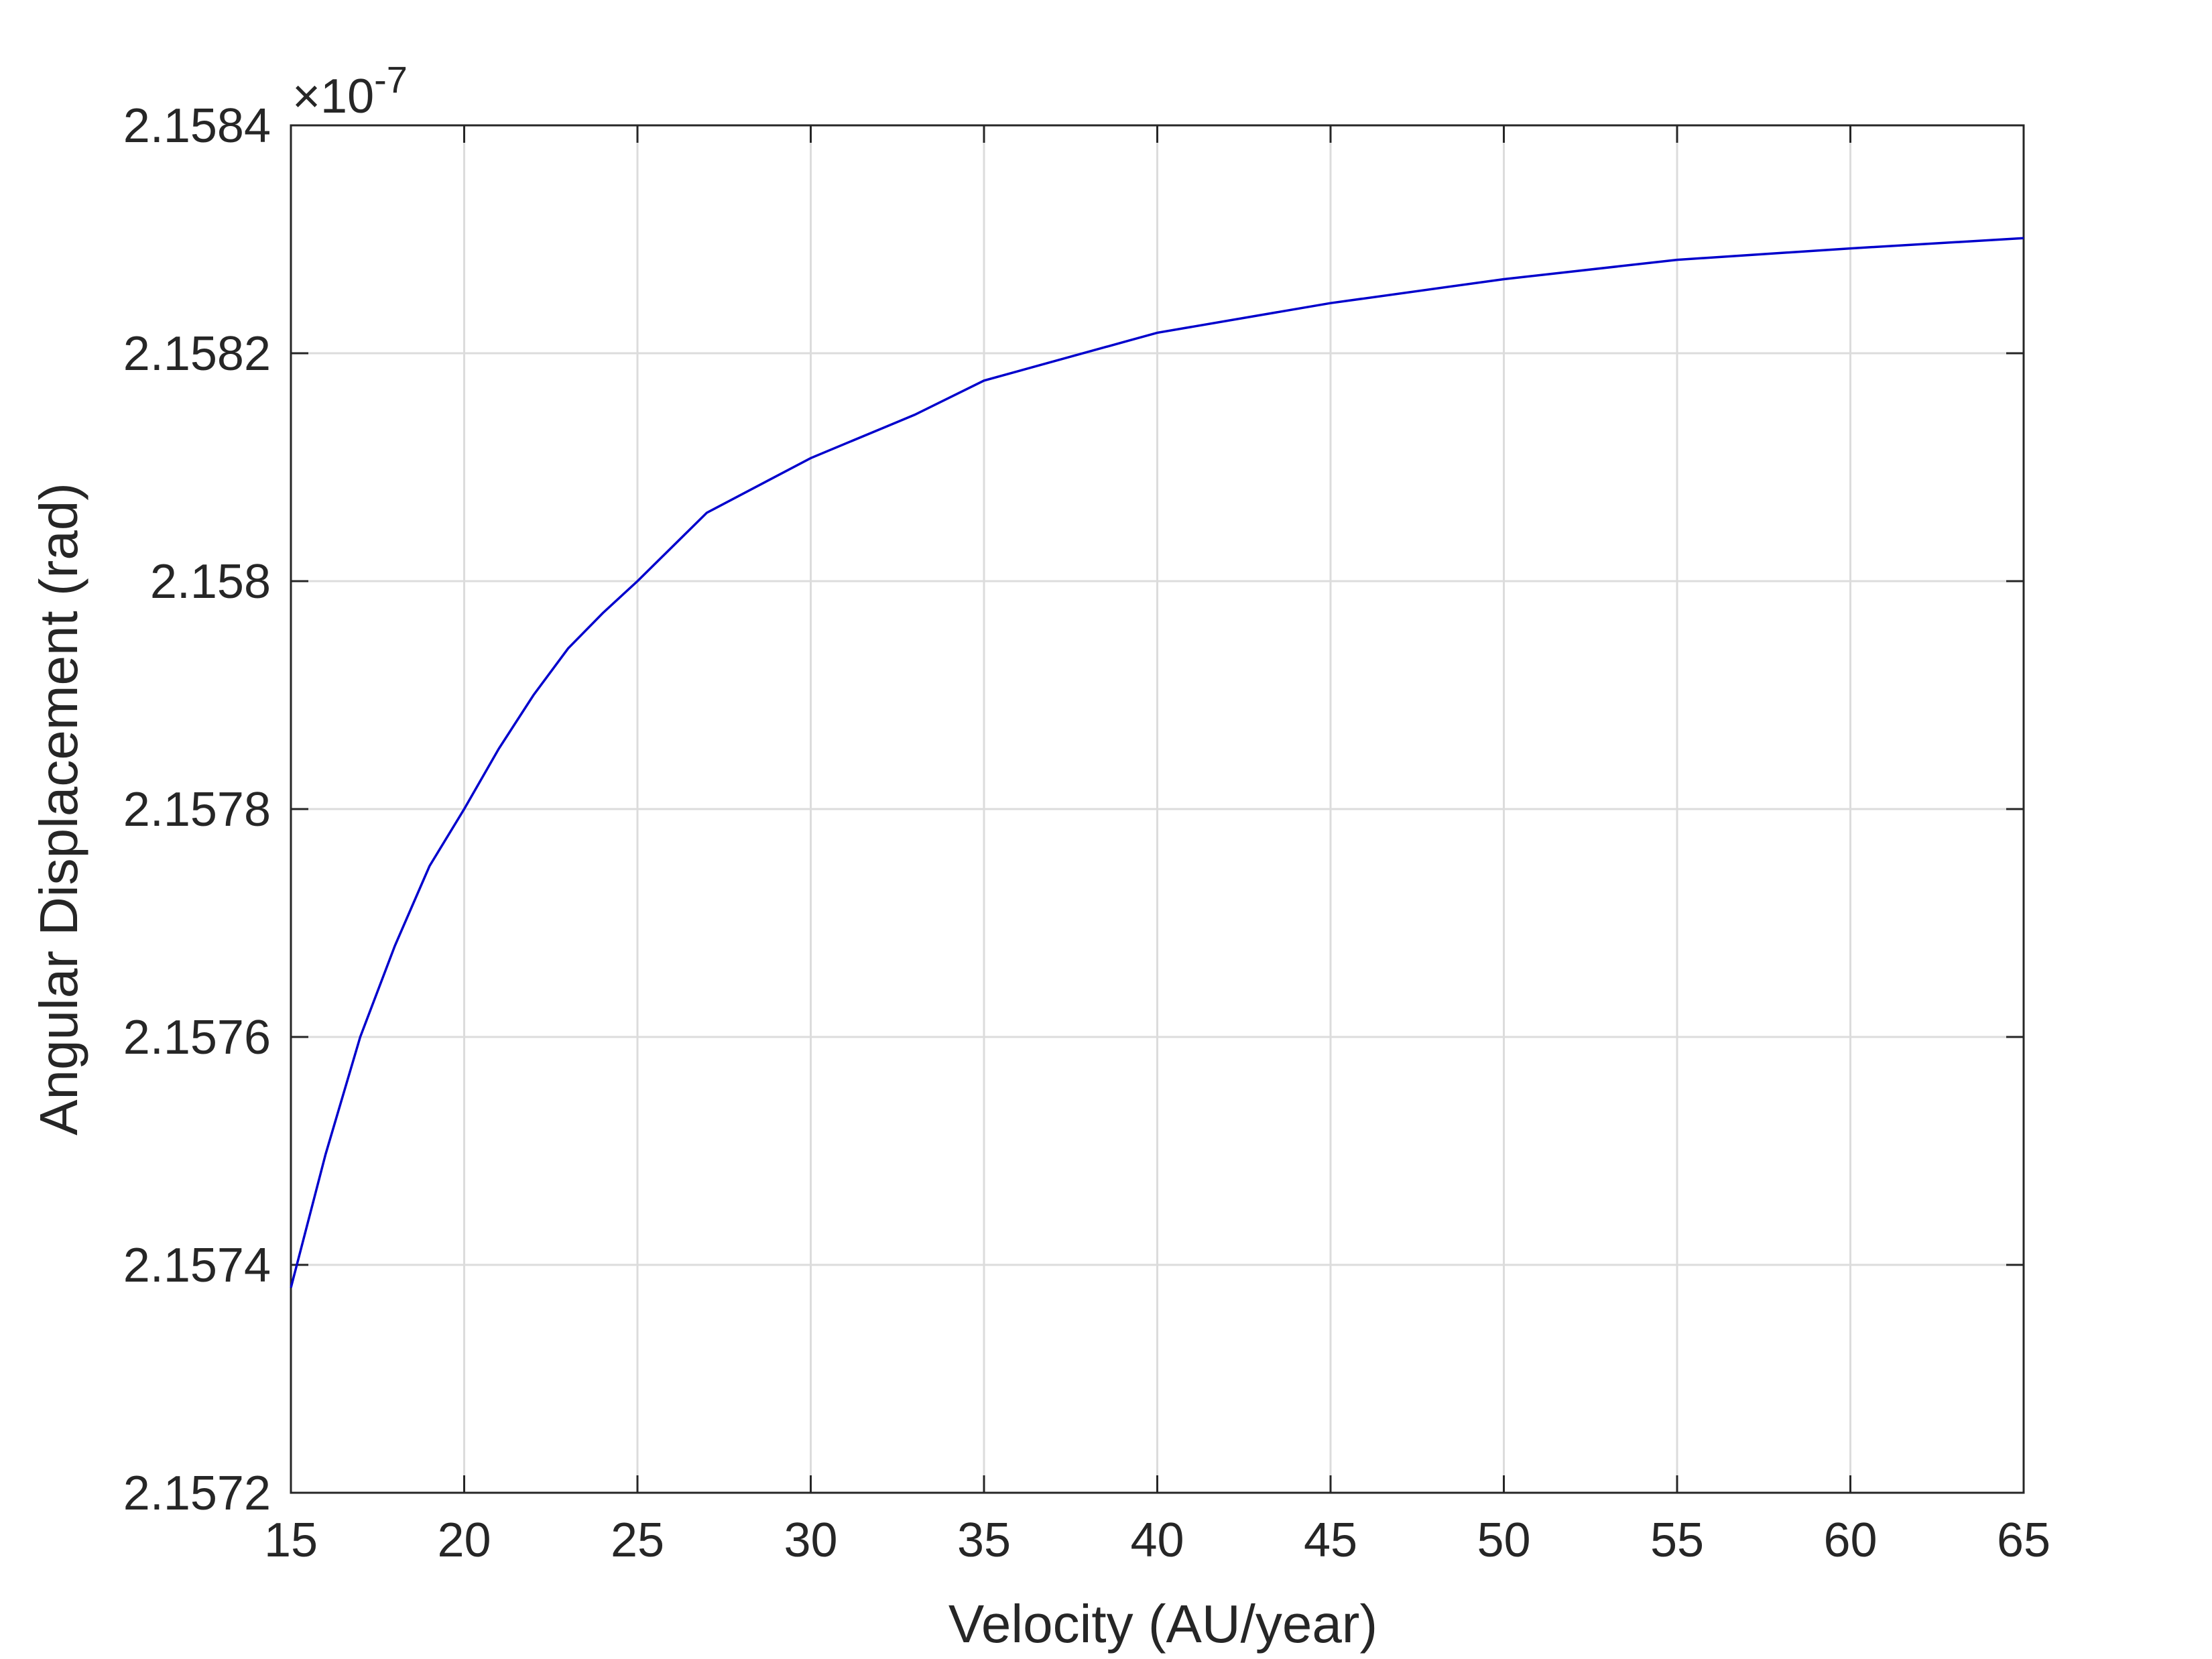  I want to click on x-tick-label: 15, so click(291, 1540).